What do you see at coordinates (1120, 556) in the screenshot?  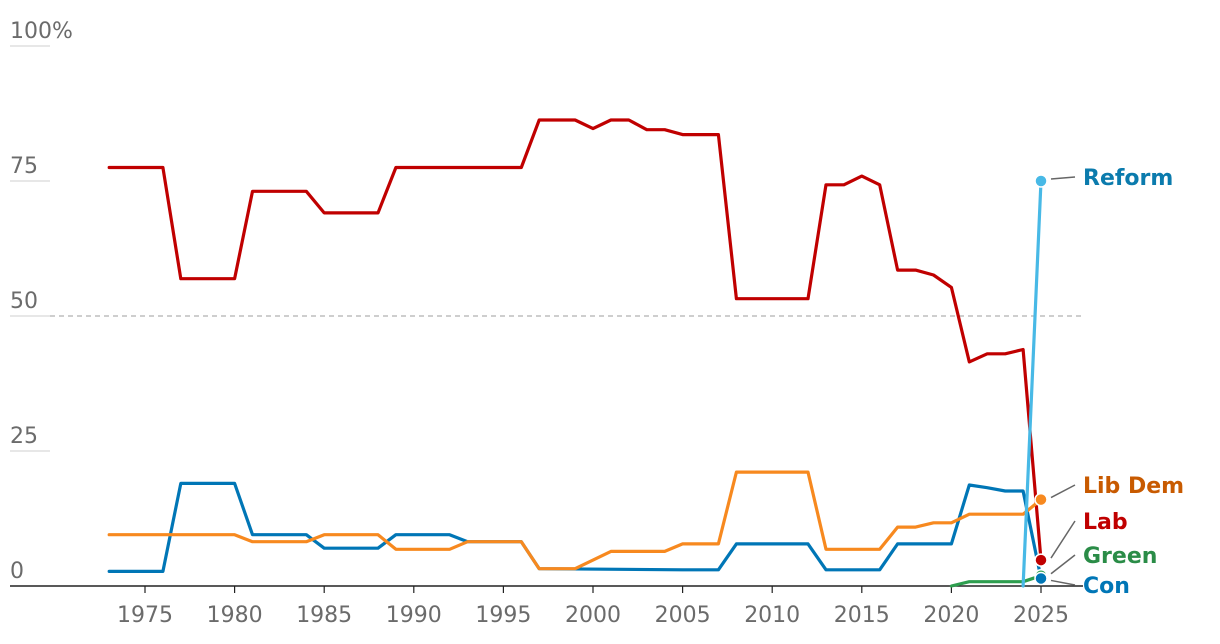 I see `end-label-green: Green` at bounding box center [1120, 556].